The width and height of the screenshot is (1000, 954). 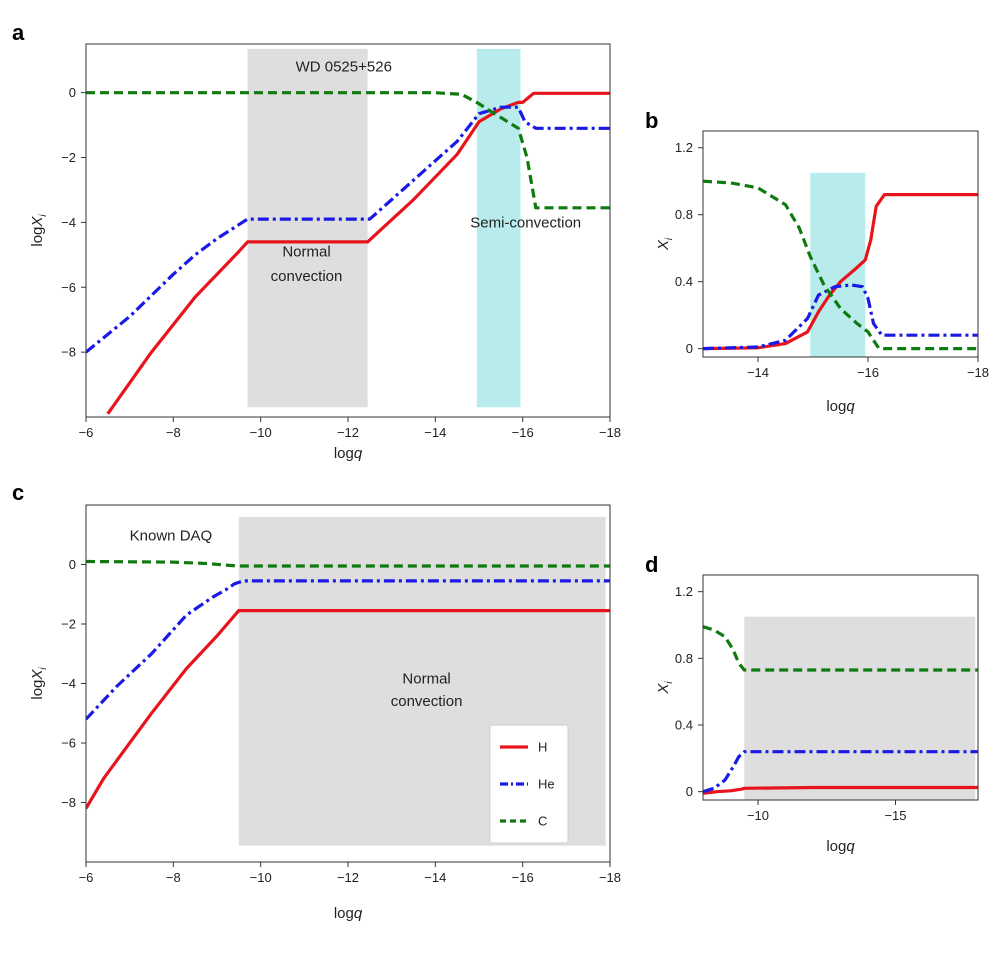 I want to click on y-tick-label-c: −2, so click(x=68, y=624).